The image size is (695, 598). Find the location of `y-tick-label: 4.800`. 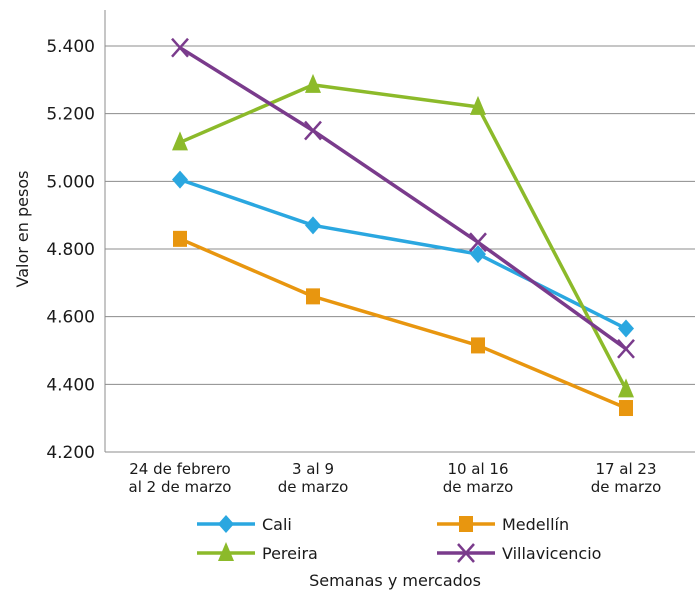

y-tick-label: 4.800 is located at coordinates (70, 250).